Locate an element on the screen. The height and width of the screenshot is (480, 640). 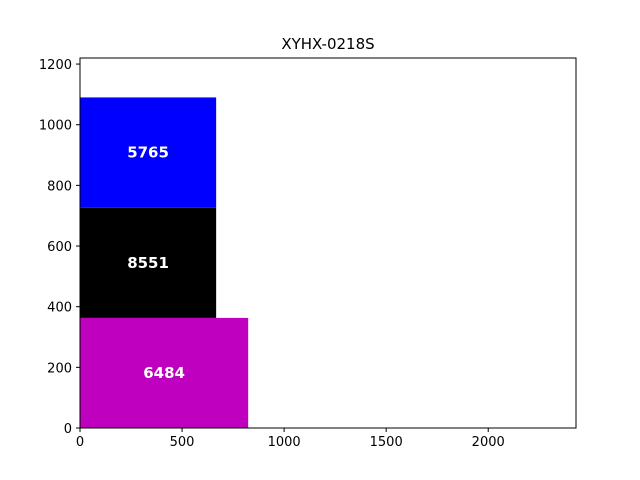
x-axis: 0 500 1000 1500 2000 is located at coordinates (290, 439).